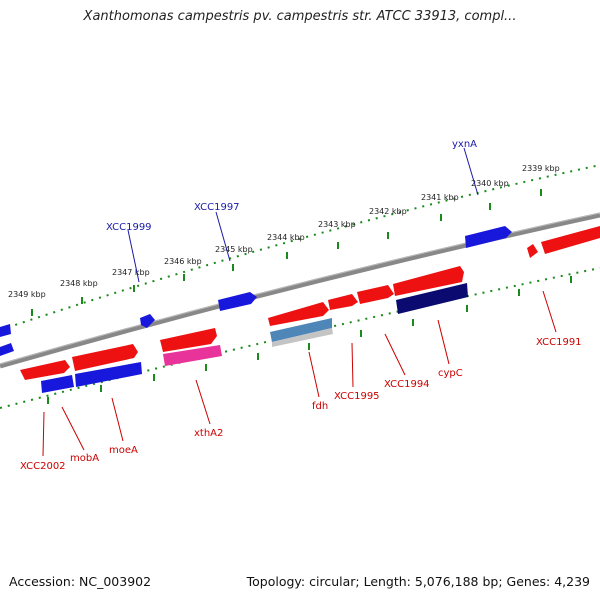  Describe the element at coordinates (559, 342) in the screenshot. I see `gene-label-xcc1991: XCC1991` at that location.